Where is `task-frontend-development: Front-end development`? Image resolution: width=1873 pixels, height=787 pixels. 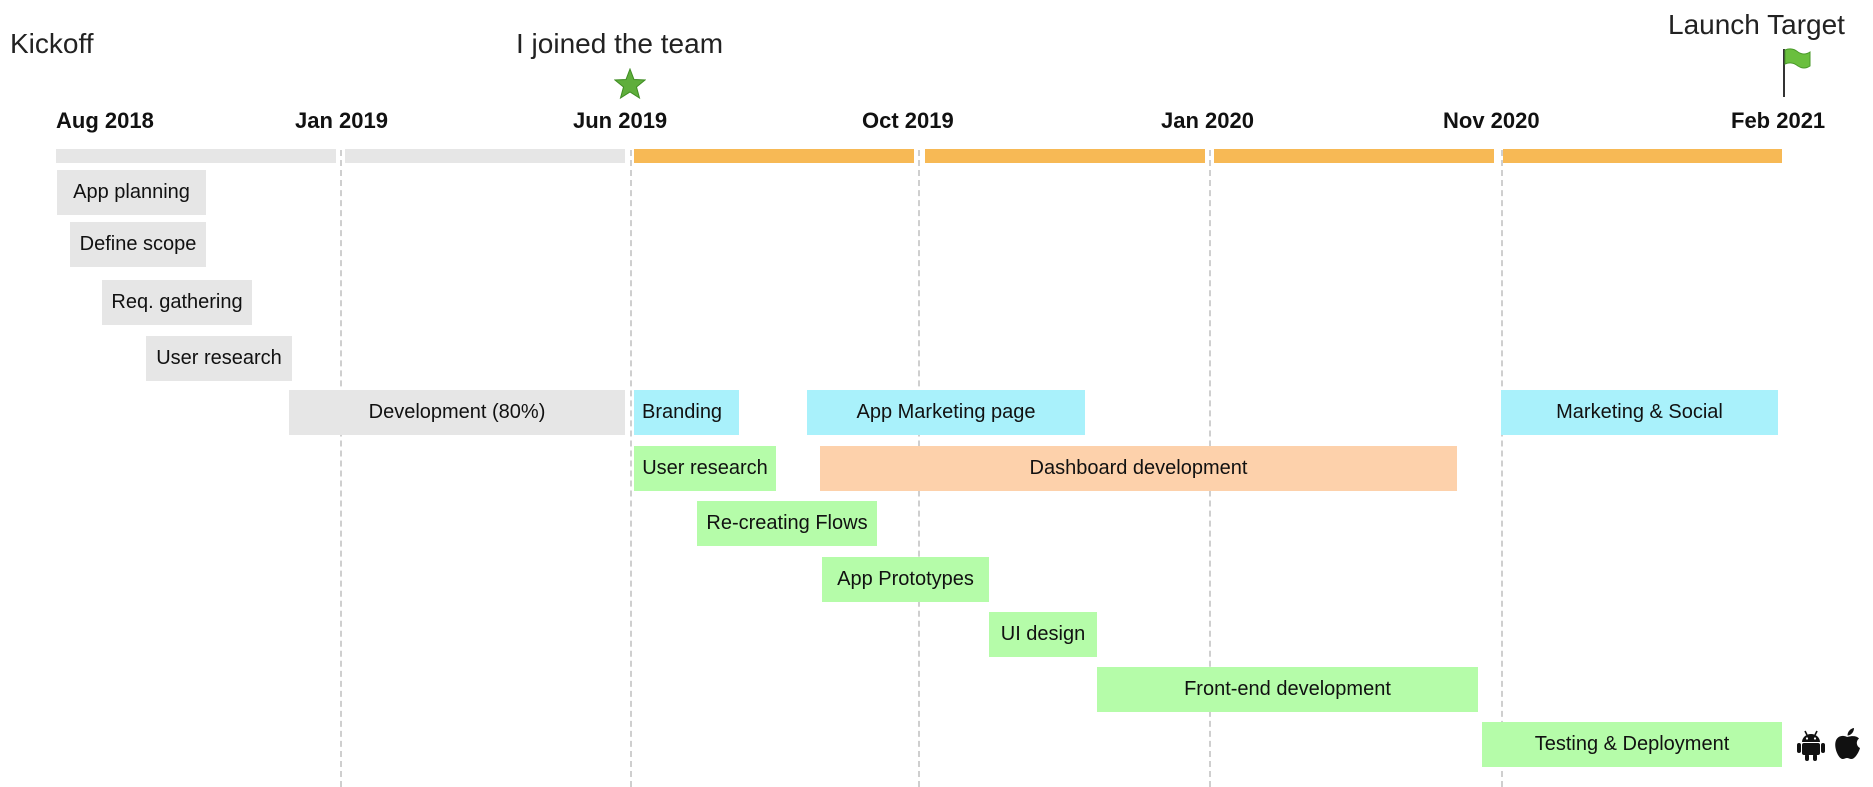
task-frontend-development: Front-end development is located at coordinates (1287, 689).